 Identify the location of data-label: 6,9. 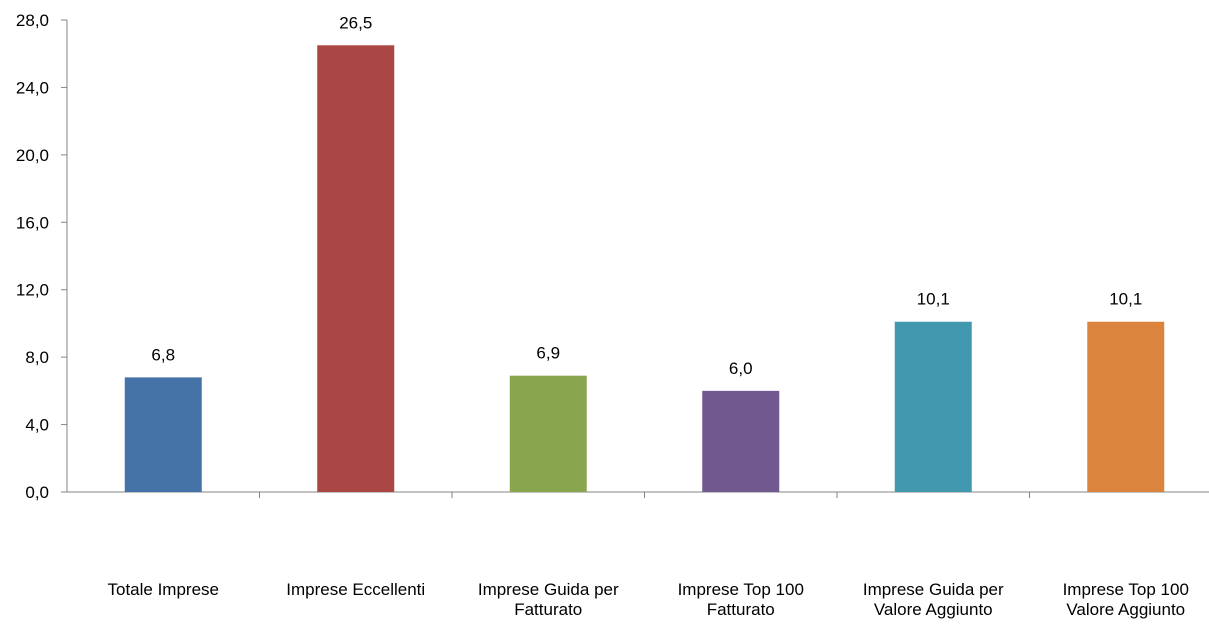
(548, 353).